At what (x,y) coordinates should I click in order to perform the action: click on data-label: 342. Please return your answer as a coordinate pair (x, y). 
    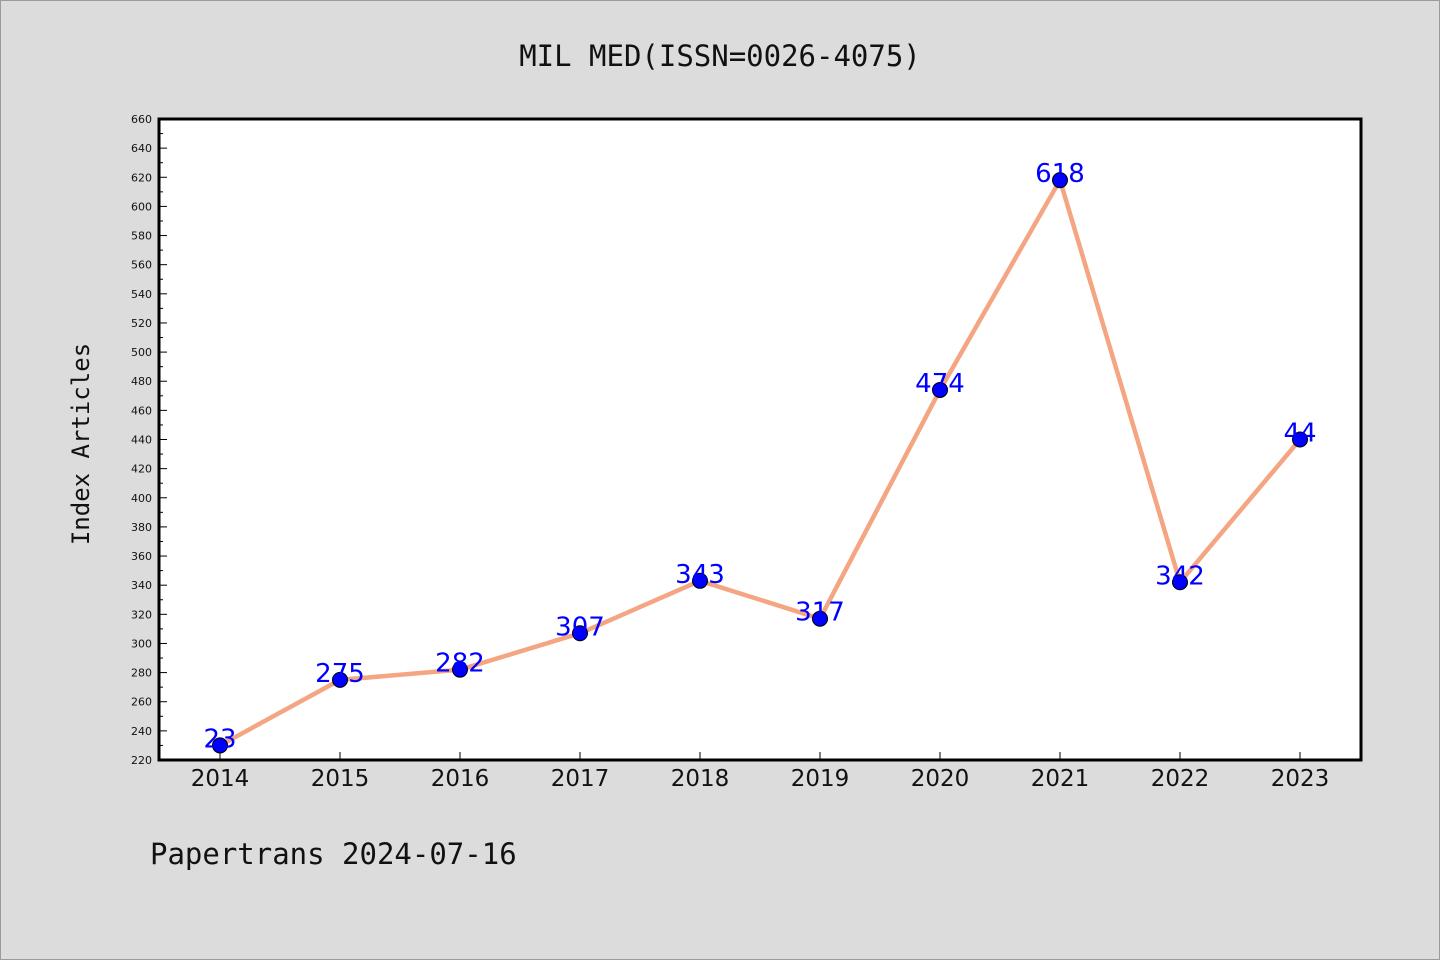
    Looking at the image, I should click on (1180, 576).